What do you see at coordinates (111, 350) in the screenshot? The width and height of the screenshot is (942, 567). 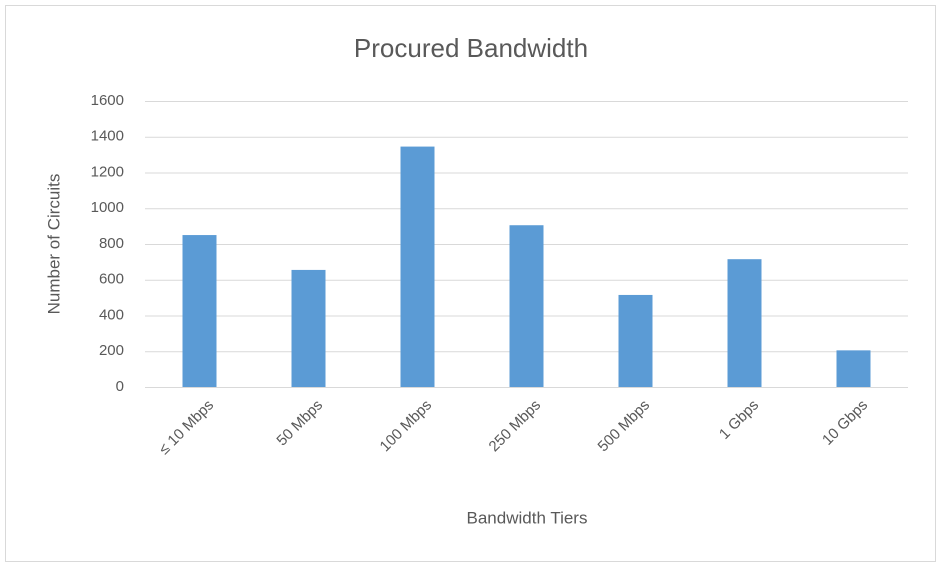 I see `y-tick-label: 200` at bounding box center [111, 350].